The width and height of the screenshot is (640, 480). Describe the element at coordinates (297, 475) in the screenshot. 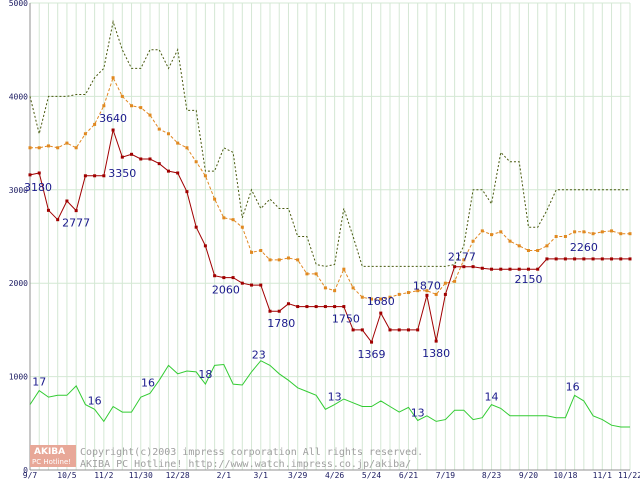

I see `x-tick-label: 3/29` at that location.